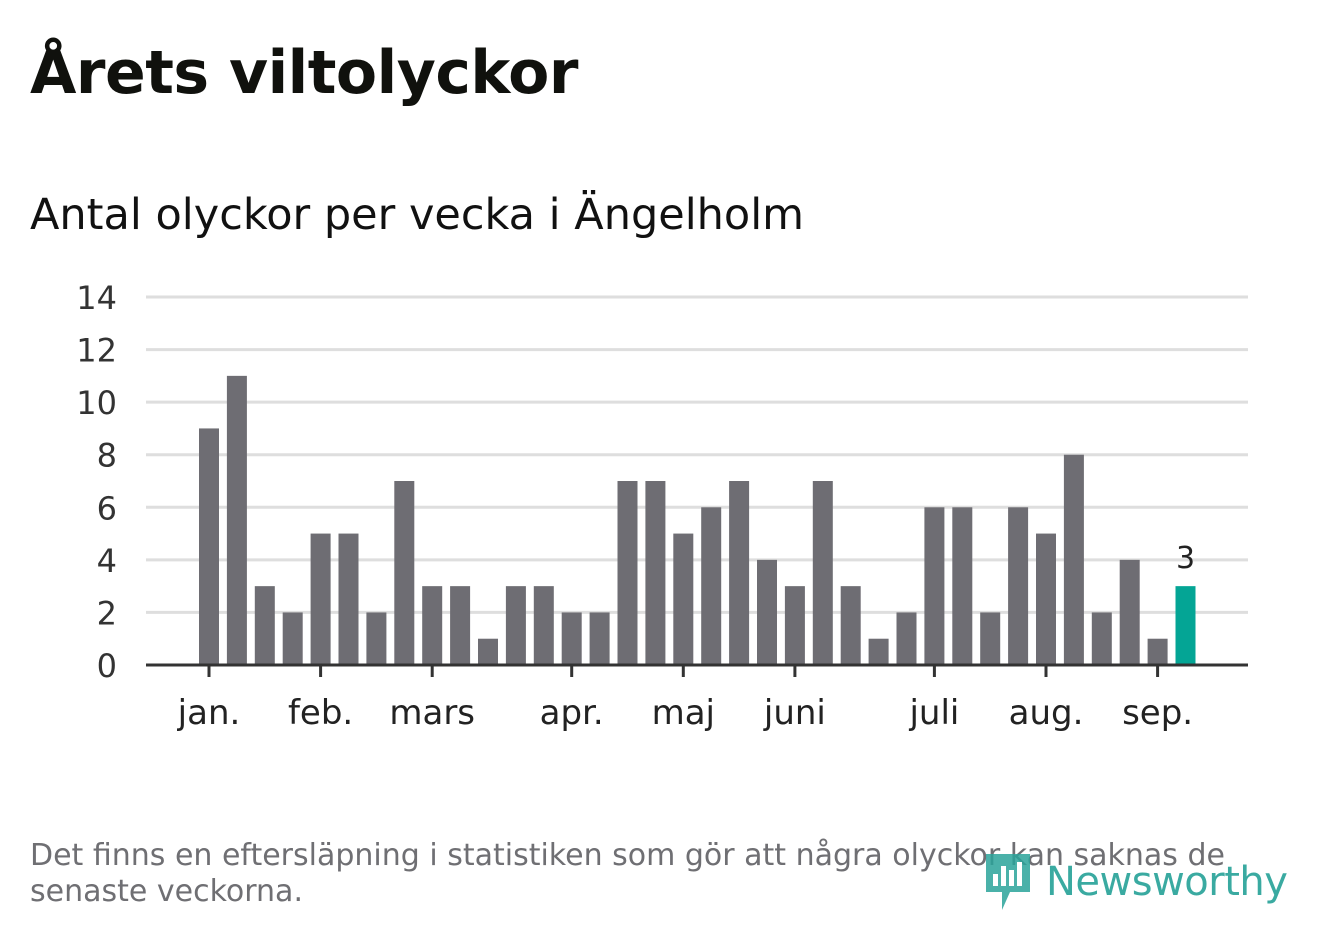  I want to click on chart-subtitle: Antal olyckor per vecka i Ängelholm, so click(417, 215).